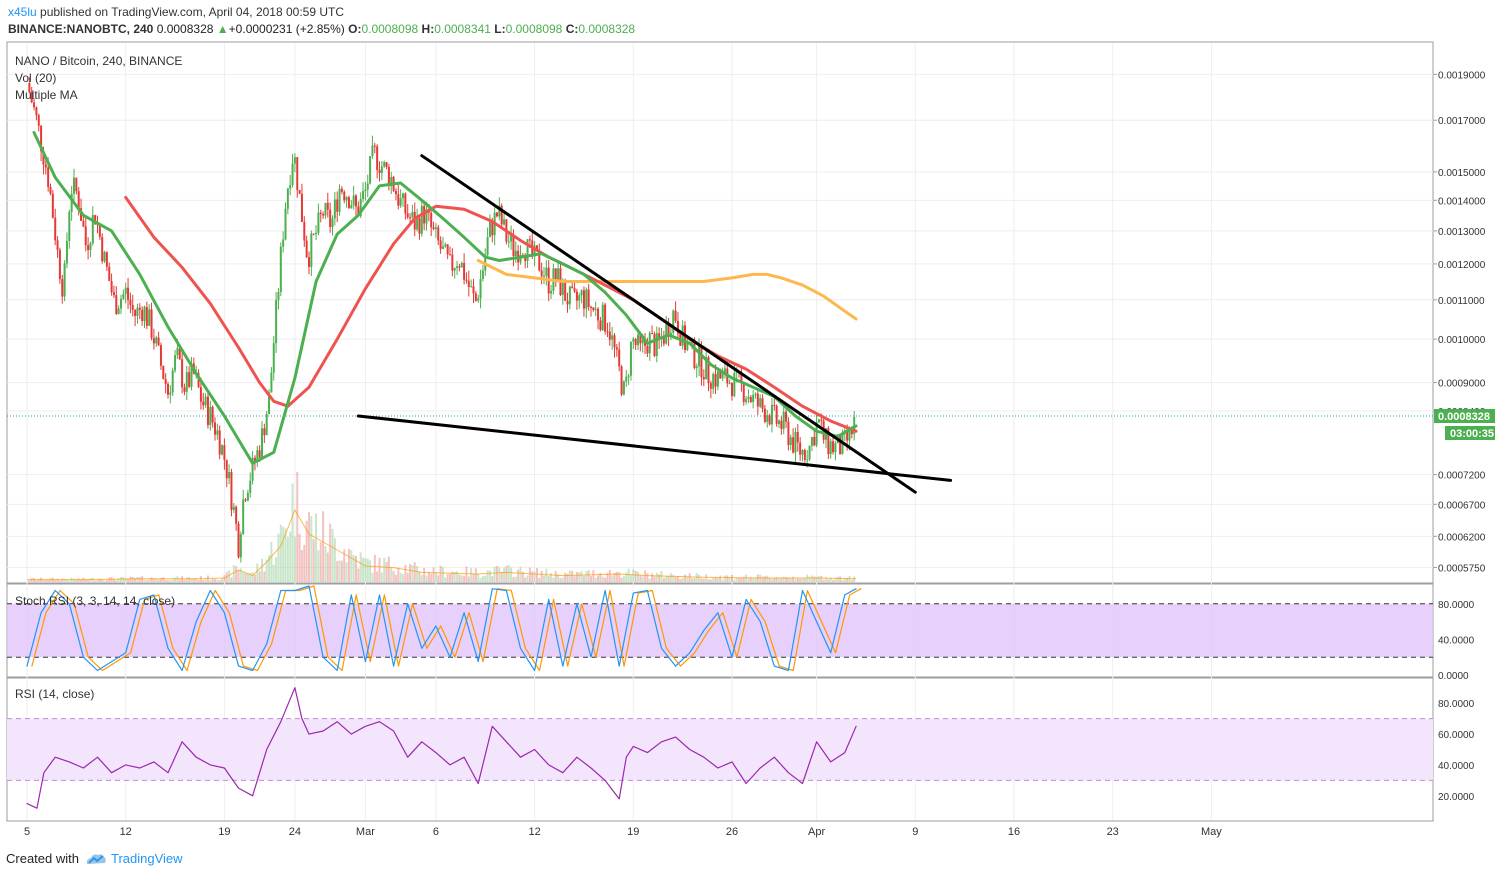 The width and height of the screenshot is (1502, 877). I want to click on rsi-tick-label: 80.0000, so click(1456, 704).